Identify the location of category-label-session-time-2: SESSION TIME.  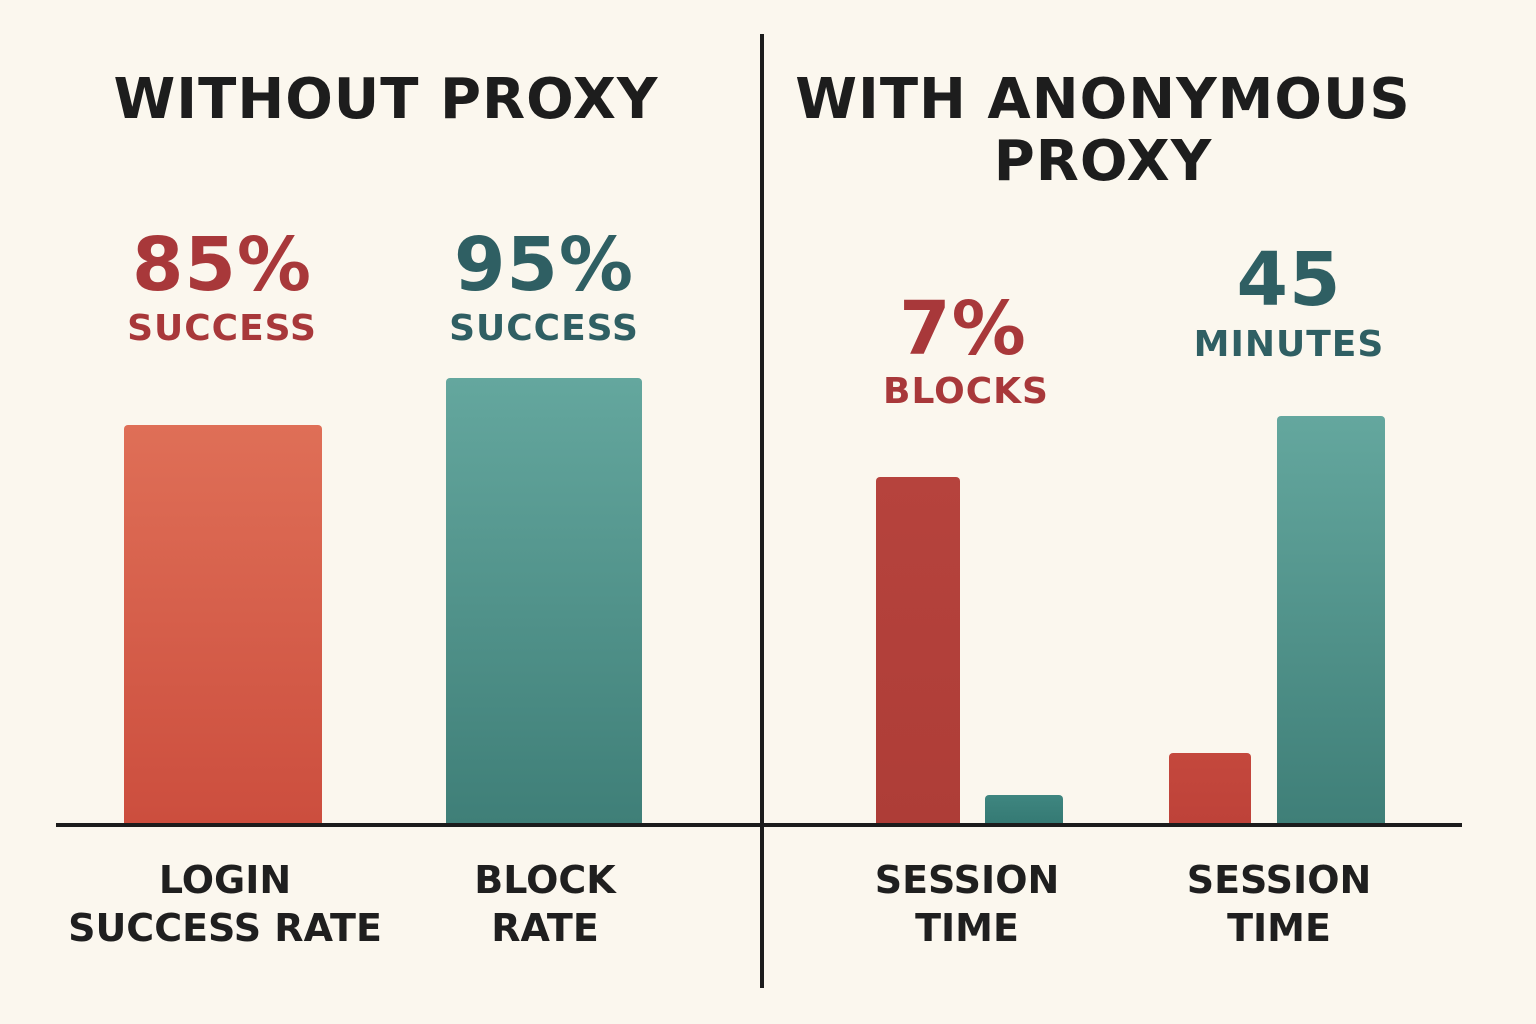
(1279, 904).